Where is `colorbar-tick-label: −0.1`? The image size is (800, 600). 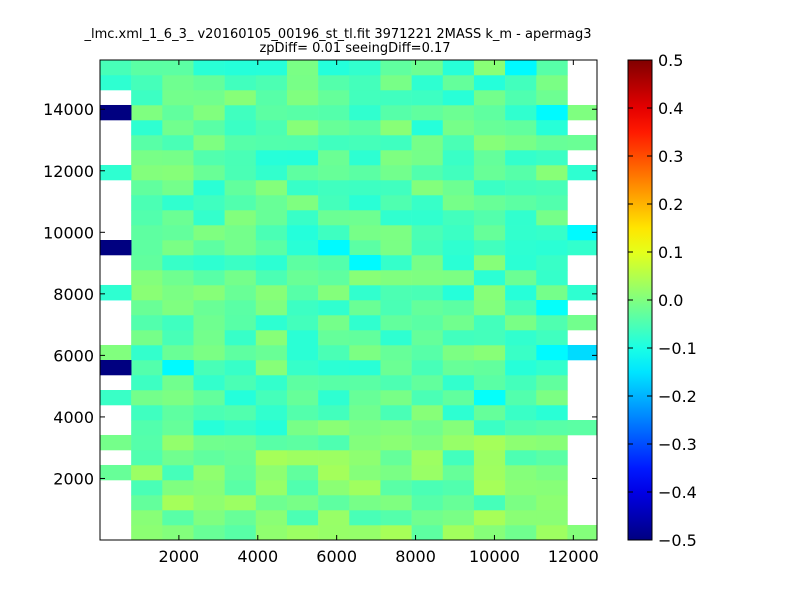
colorbar-tick-label: −0.1 is located at coordinates (677, 348).